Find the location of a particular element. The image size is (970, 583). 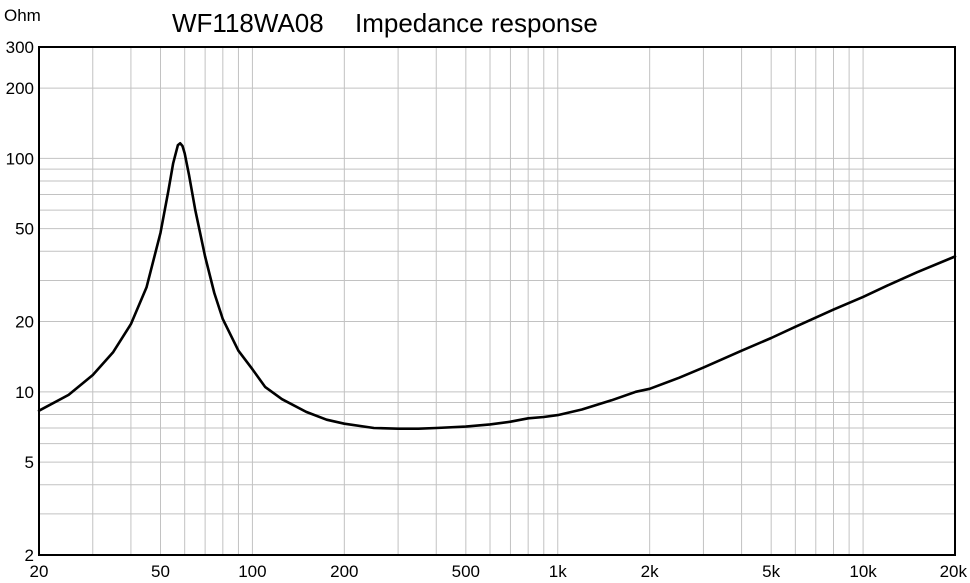

x-tick-label: 5k is located at coordinates (771, 571).